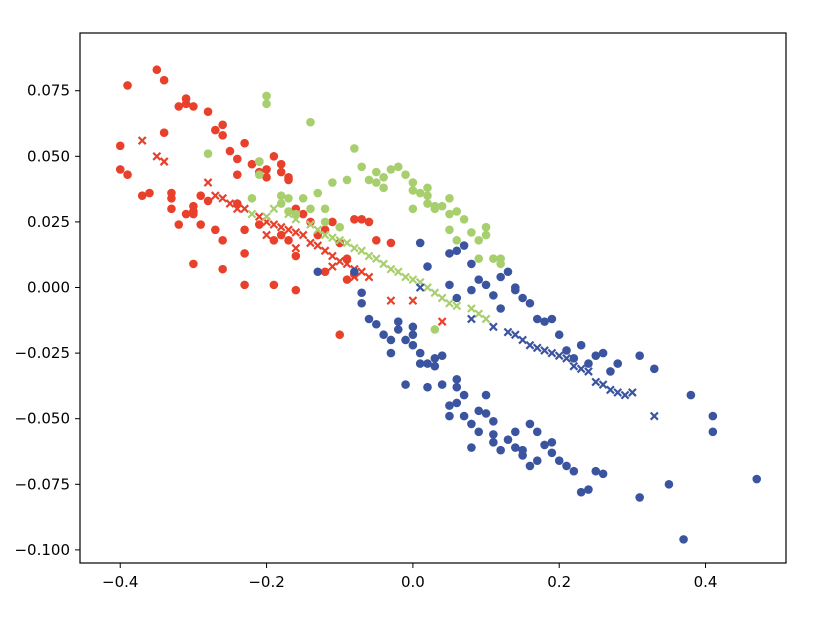  What do you see at coordinates (48, 222) in the screenshot?
I see `y-tick-label: 0.025` at bounding box center [48, 222].